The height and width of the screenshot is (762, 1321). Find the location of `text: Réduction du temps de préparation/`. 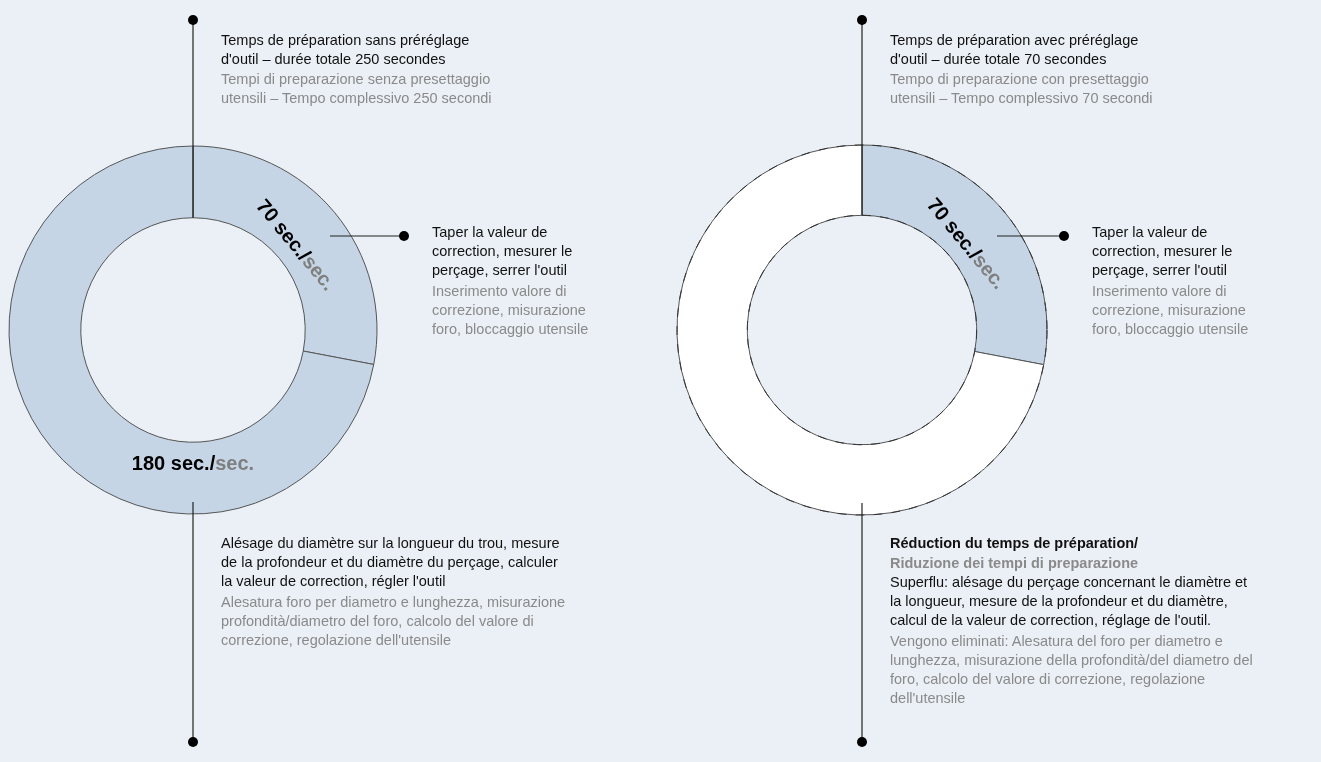

text: Réduction du temps de préparation/ is located at coordinates (1014, 543).